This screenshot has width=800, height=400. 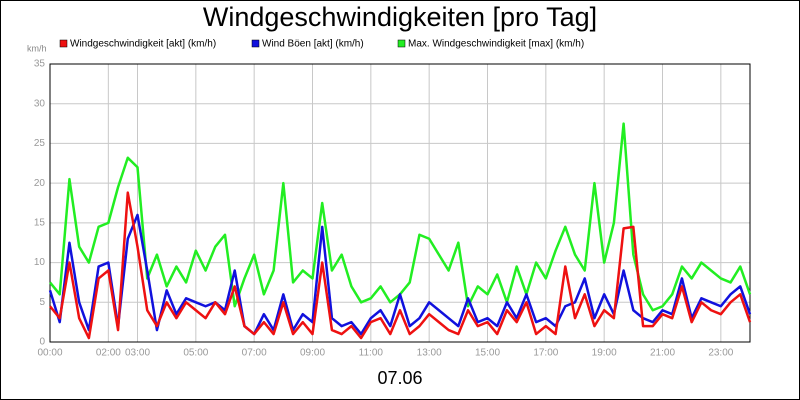 I want to click on x-tick-label: 02:00, so click(x=108, y=353).